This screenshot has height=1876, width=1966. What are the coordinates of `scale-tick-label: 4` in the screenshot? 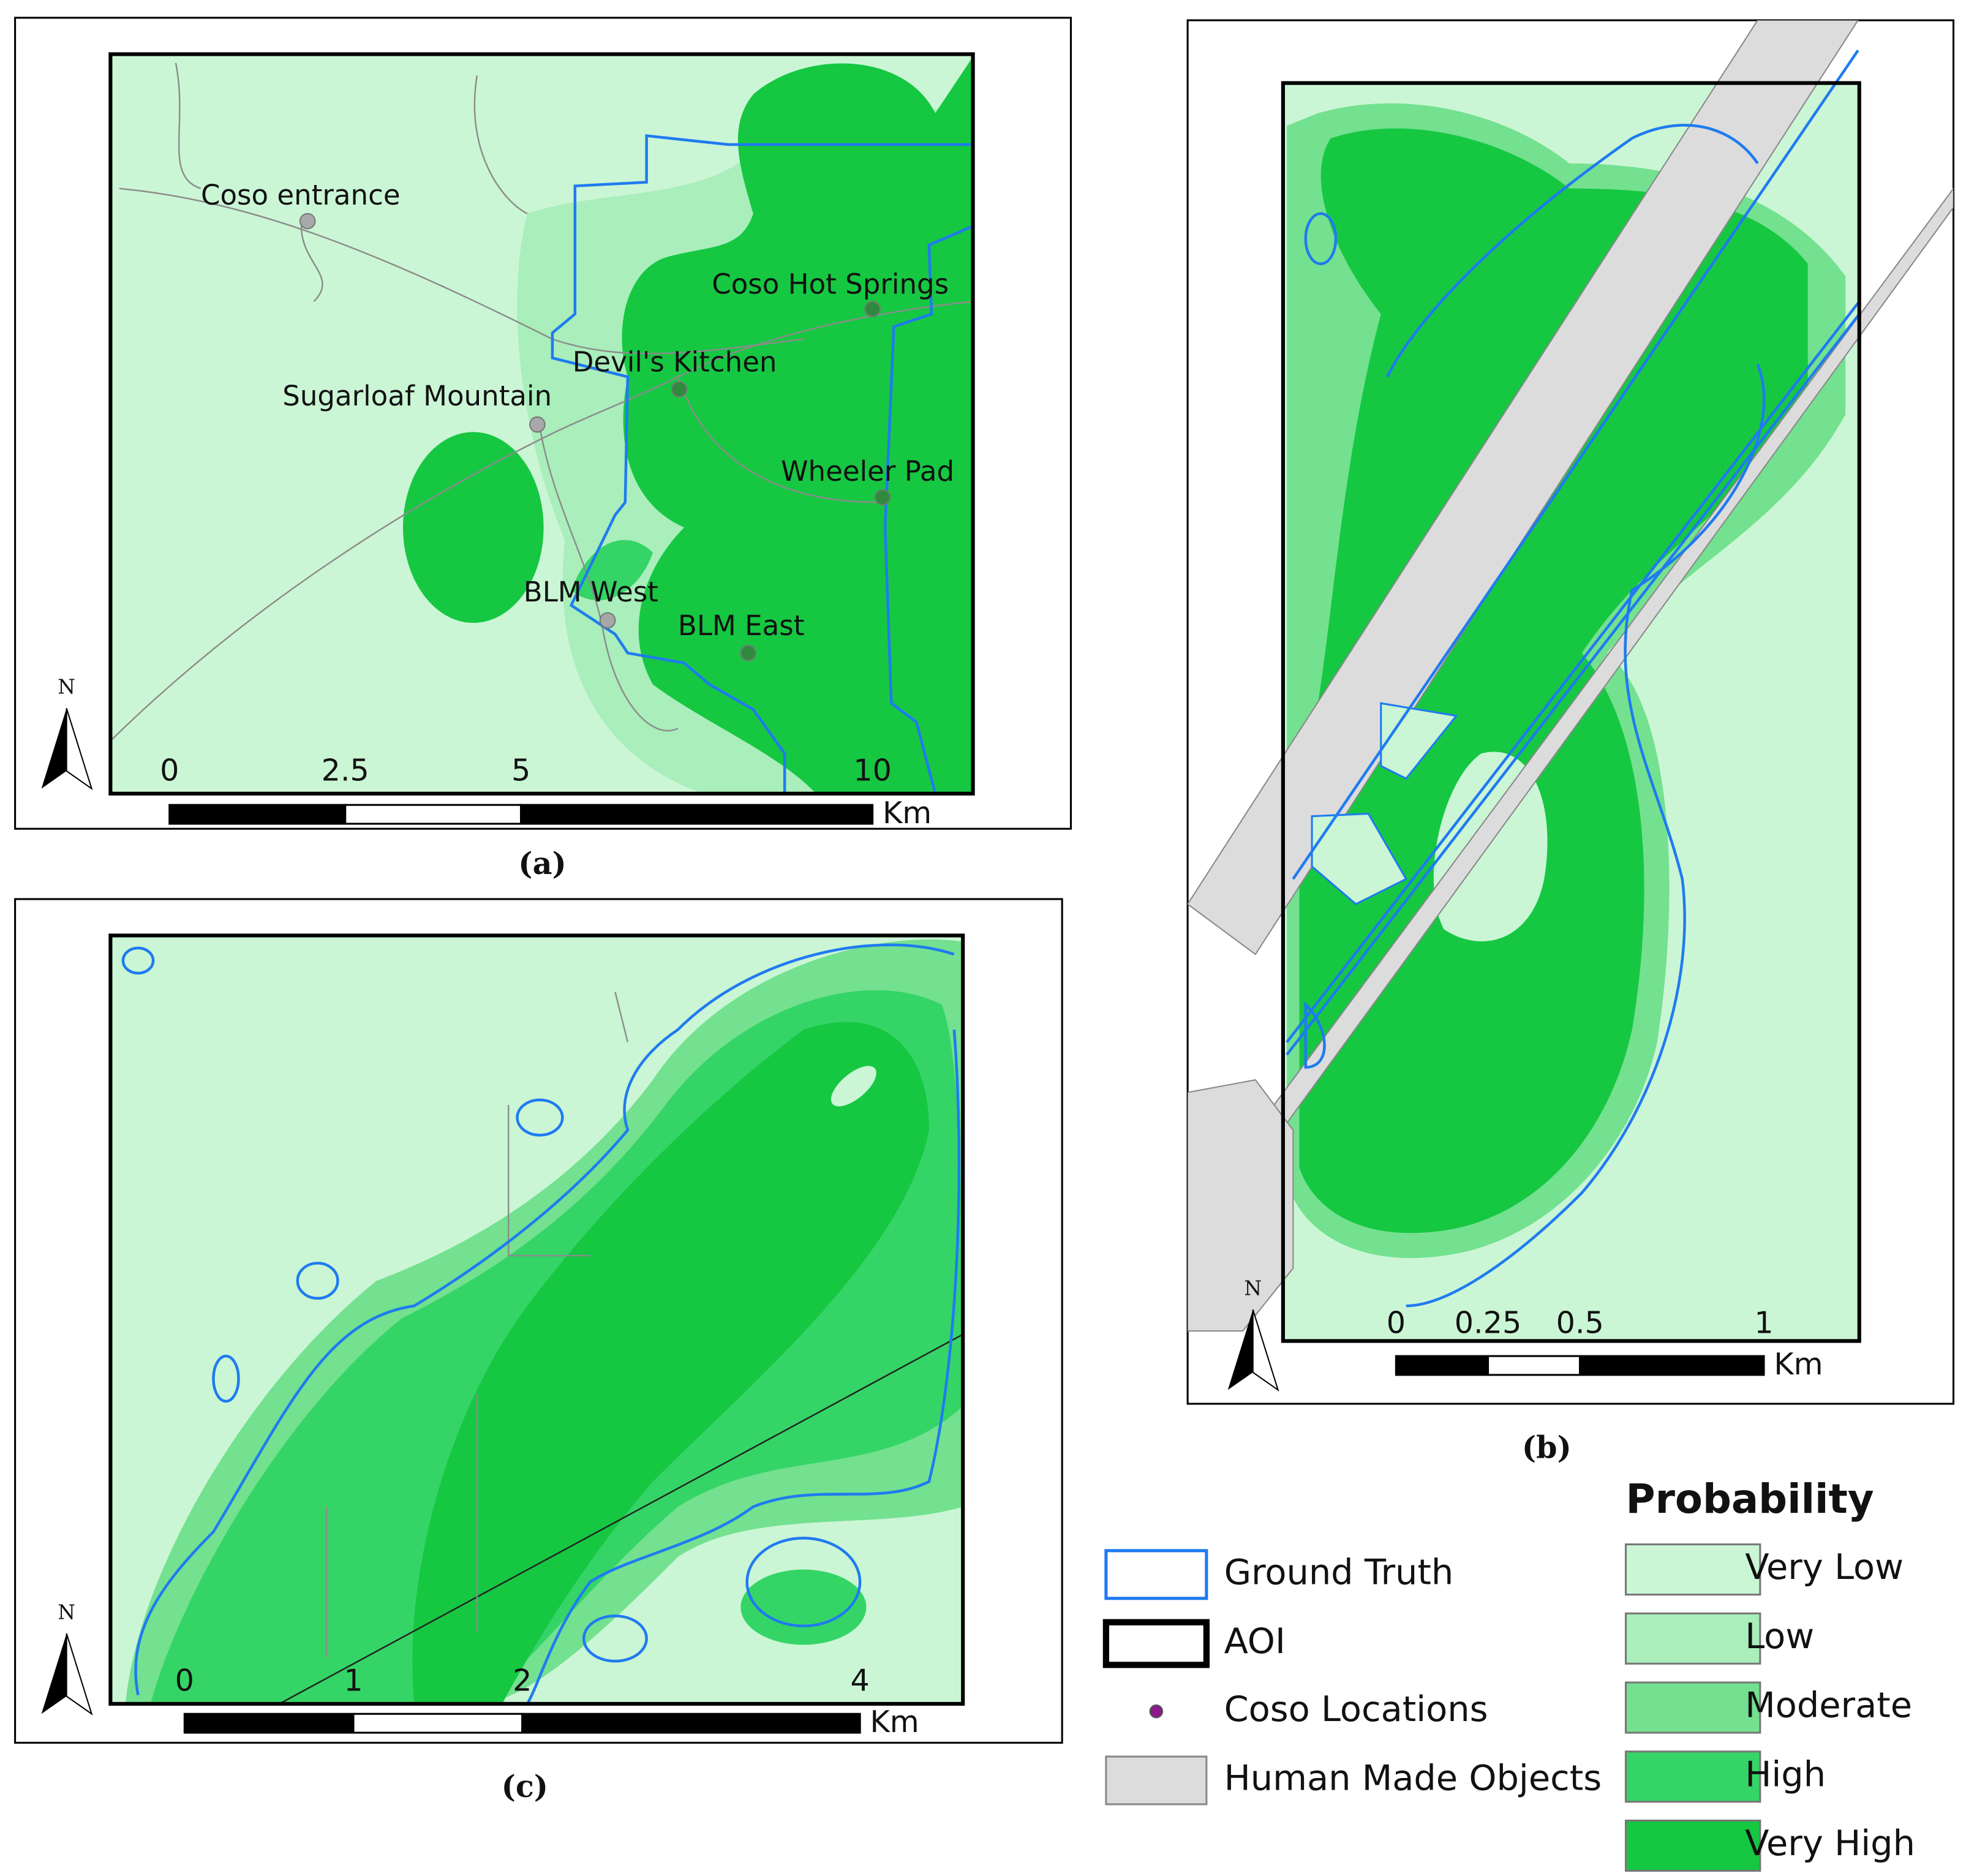 It's located at (859, 1680).